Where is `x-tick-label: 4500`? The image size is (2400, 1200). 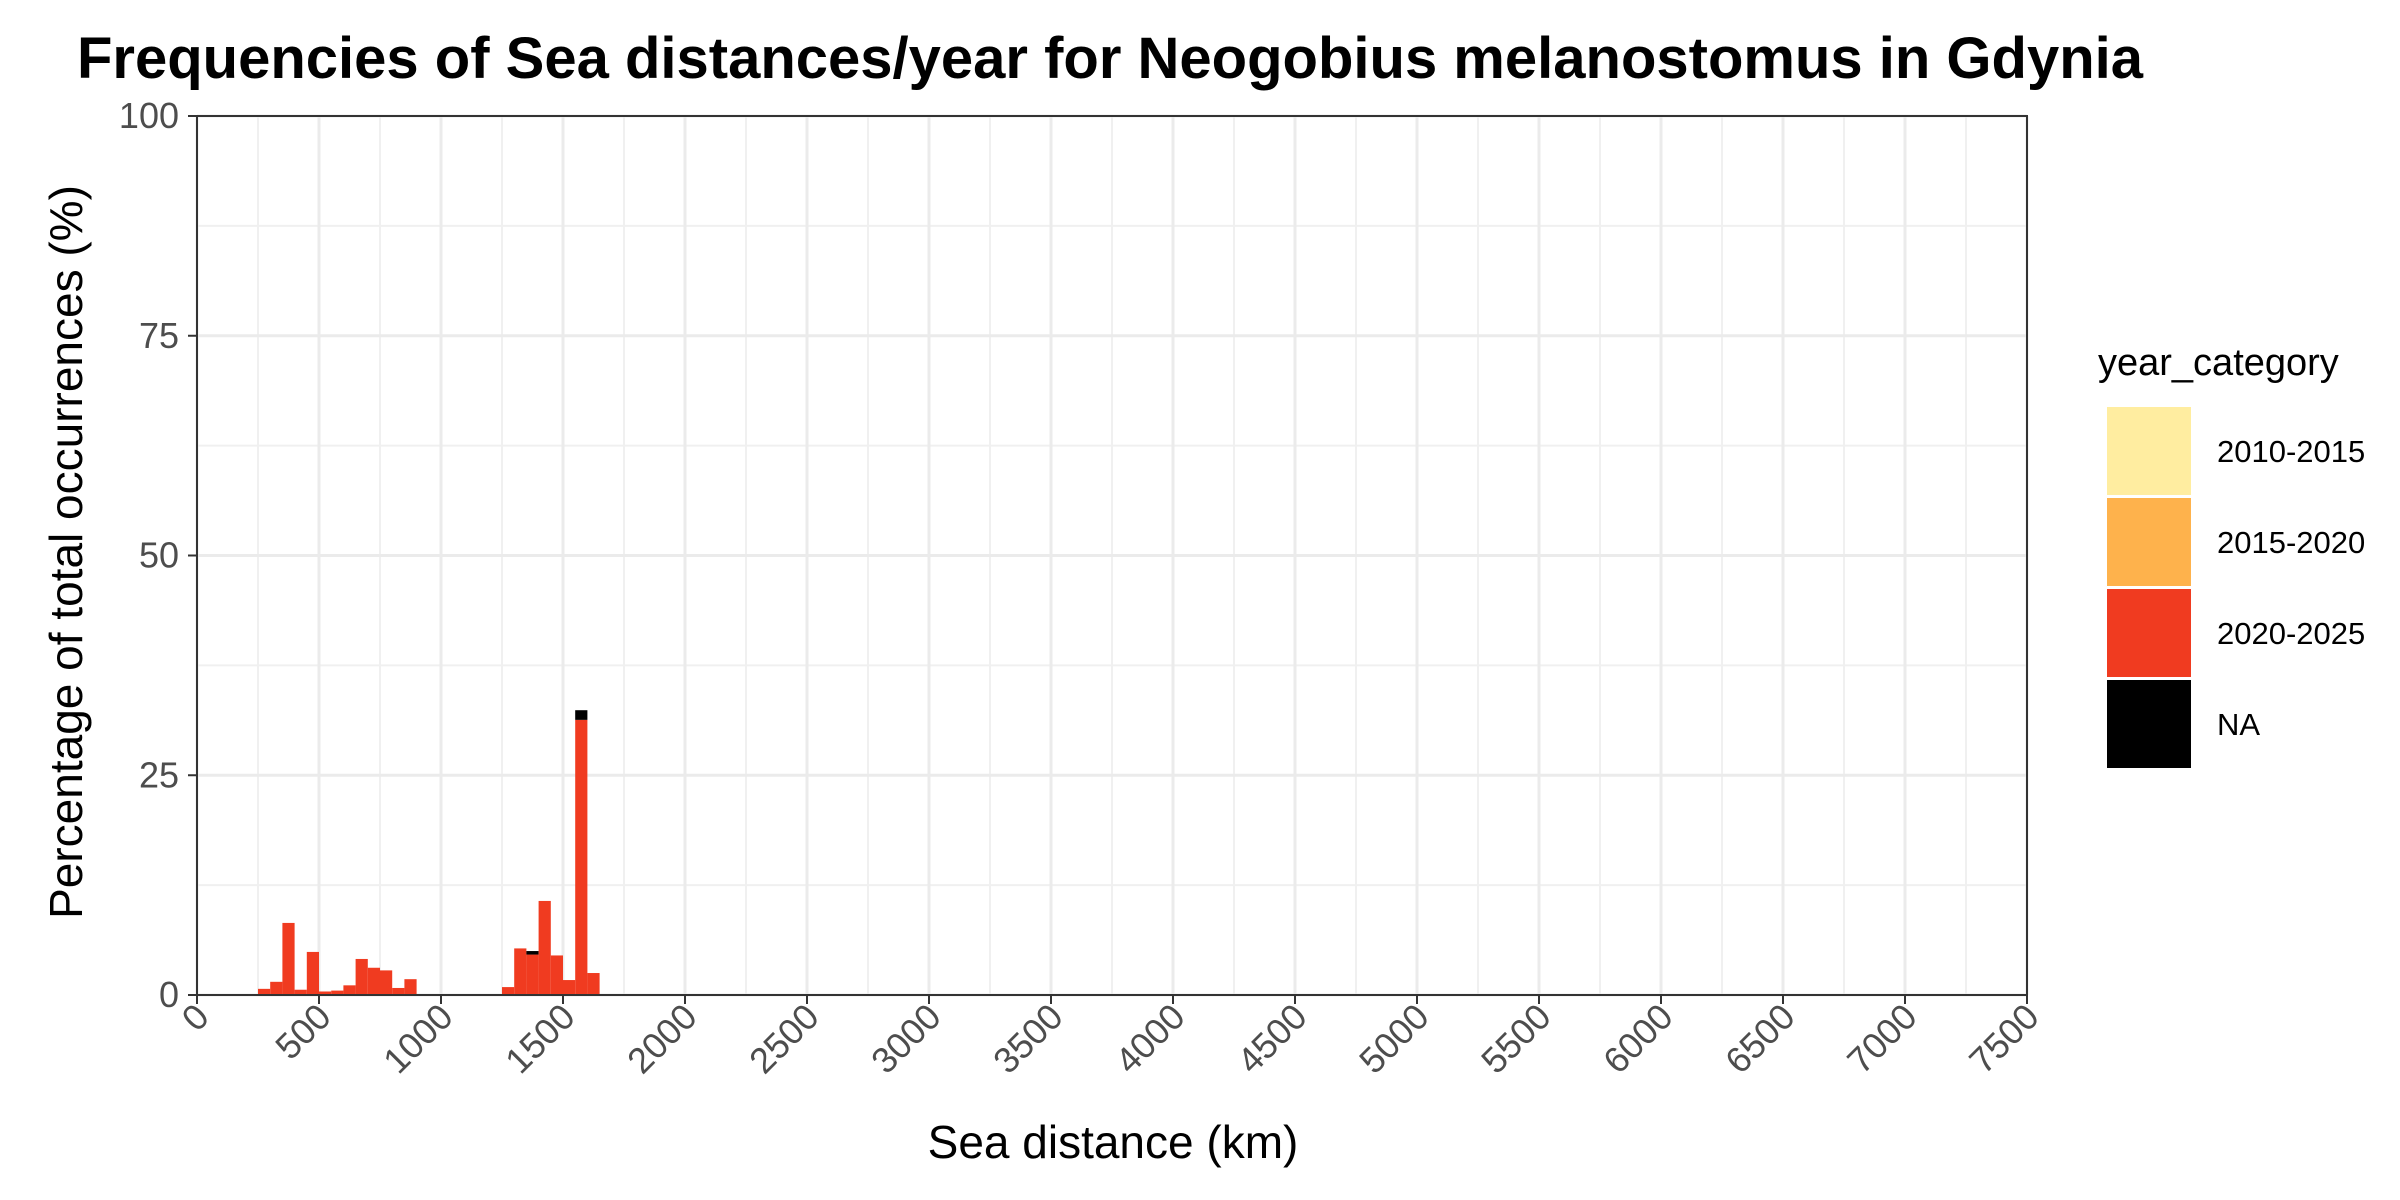 x-tick-label: 4500 is located at coordinates (1272, 1039).